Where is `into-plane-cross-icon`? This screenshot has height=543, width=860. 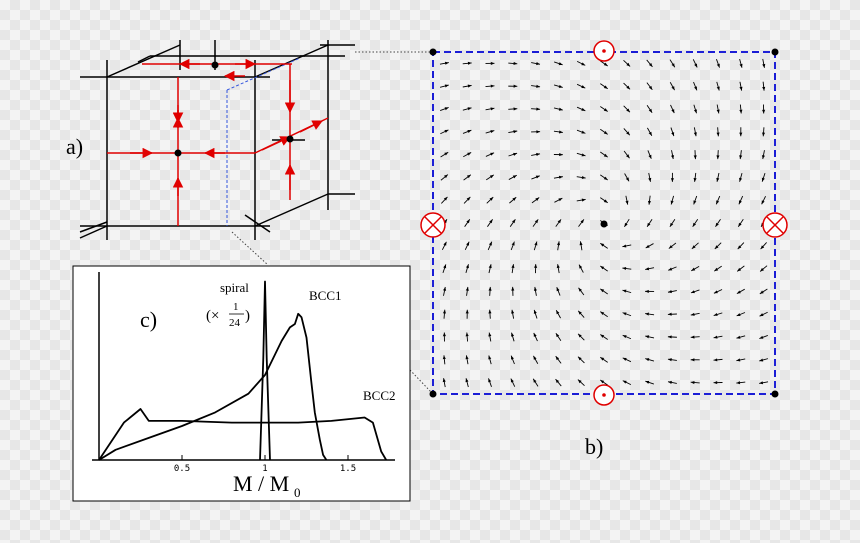 into-plane-cross-icon is located at coordinates (433, 225).